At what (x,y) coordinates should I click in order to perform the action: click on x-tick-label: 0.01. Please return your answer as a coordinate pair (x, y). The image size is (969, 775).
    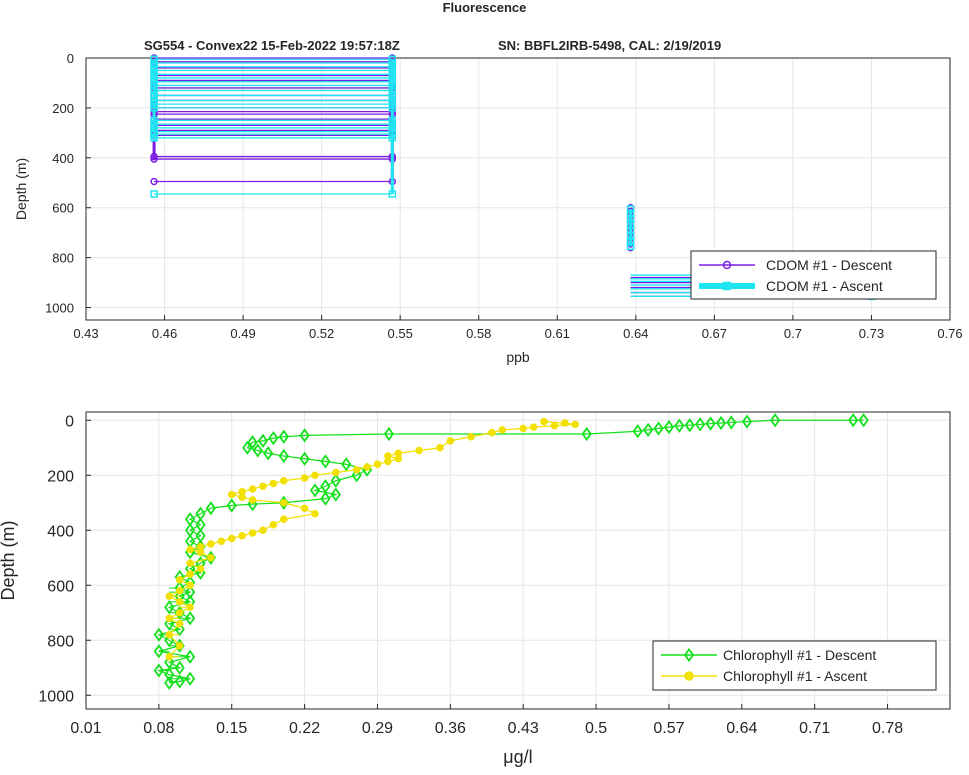
    Looking at the image, I should click on (85, 728).